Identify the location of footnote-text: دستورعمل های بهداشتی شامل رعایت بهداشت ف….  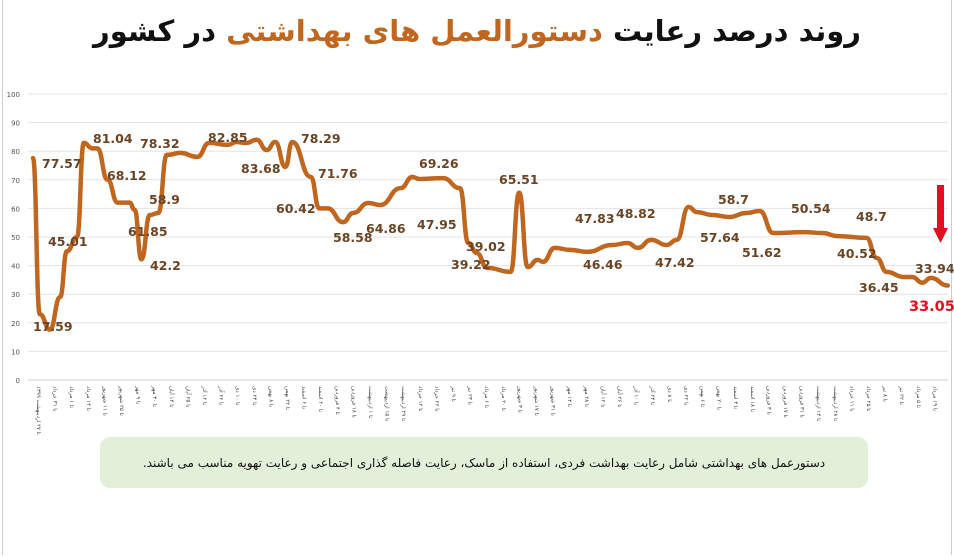
(484, 462).